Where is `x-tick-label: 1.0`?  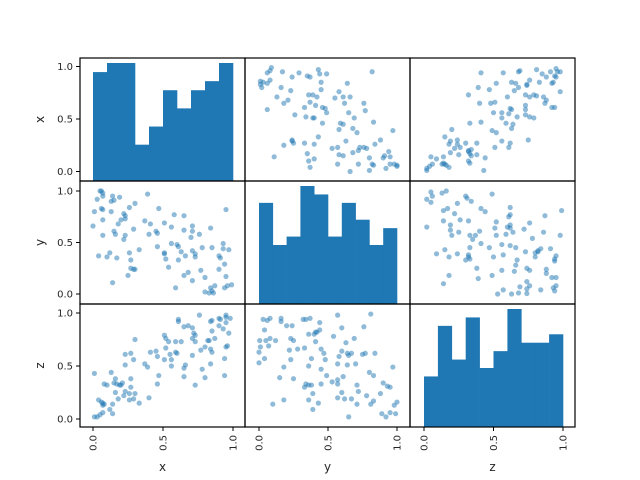 x-tick-label: 1.0 is located at coordinates (234, 443).